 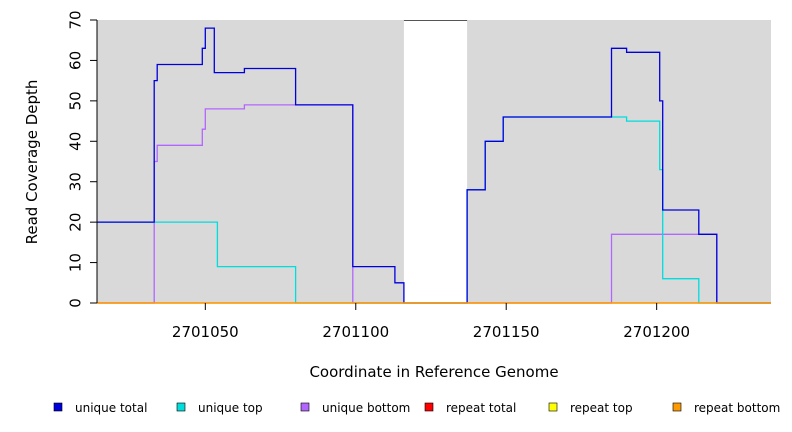 I want to click on legend-label: repeat bottom, so click(x=737, y=408).